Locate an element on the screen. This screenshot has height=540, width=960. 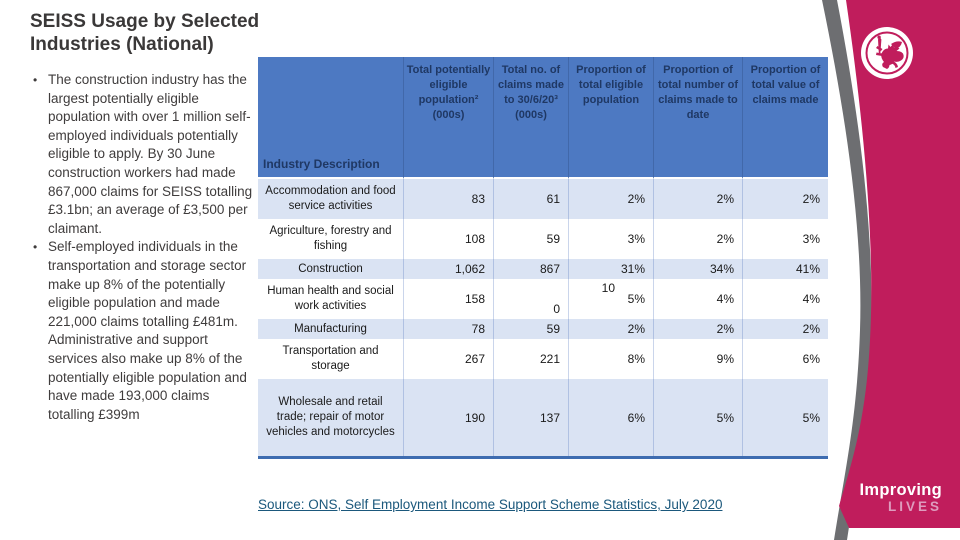
table-cell-prop-claims: 34% is located at coordinates (697, 269).